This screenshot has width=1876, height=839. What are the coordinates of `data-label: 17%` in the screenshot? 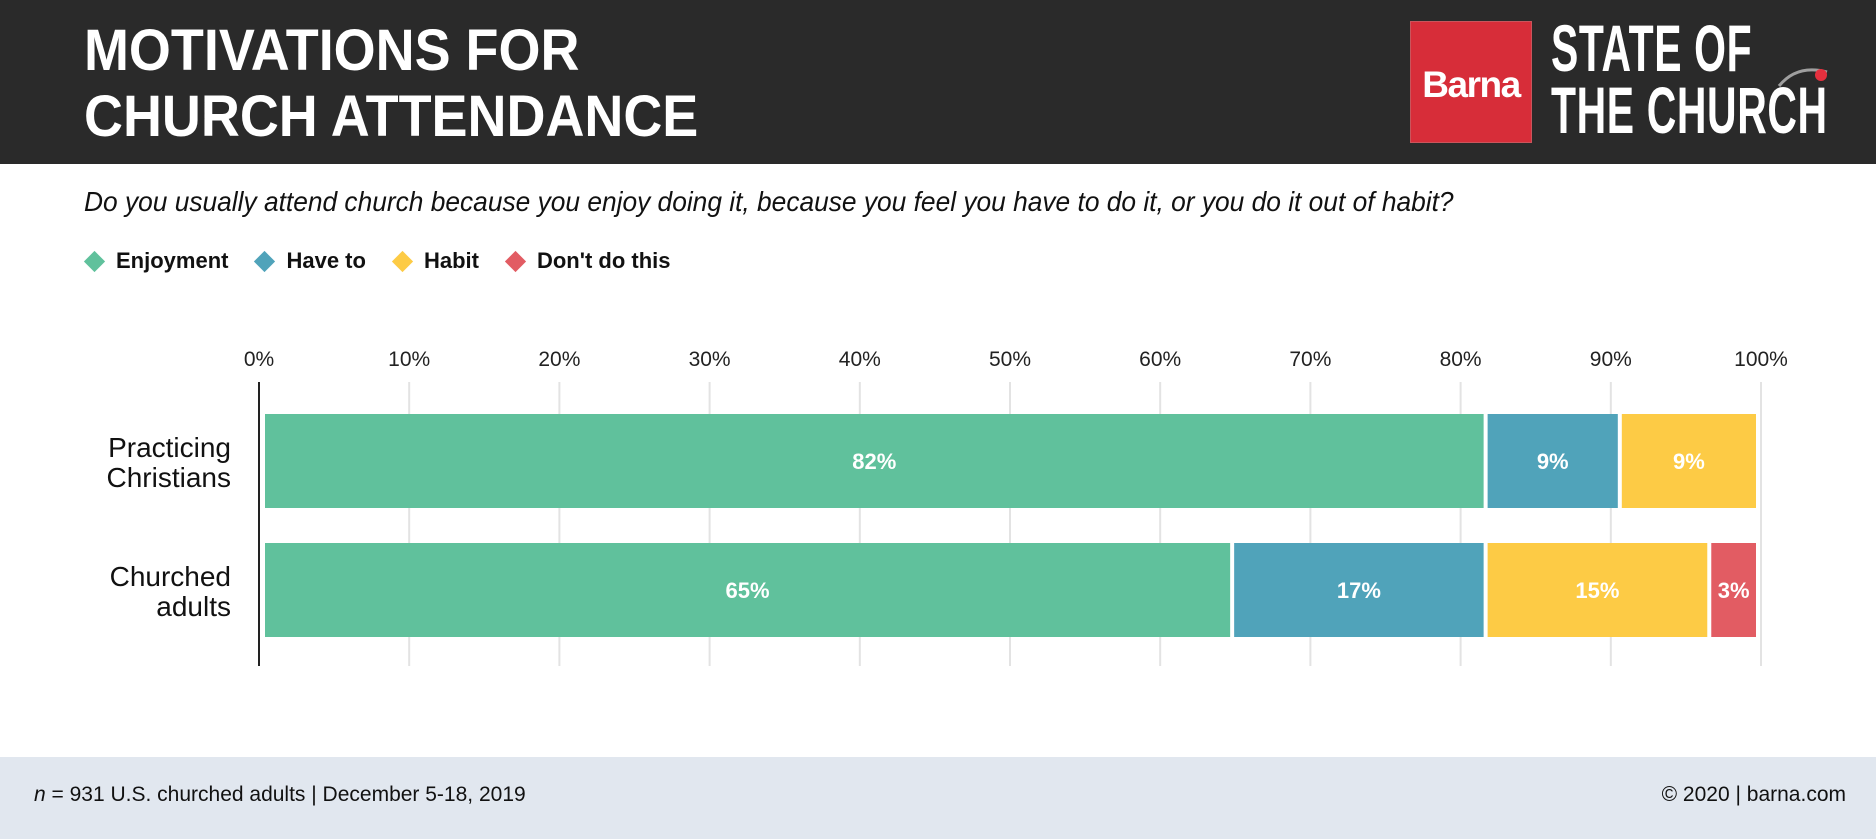 It's located at (1359, 590).